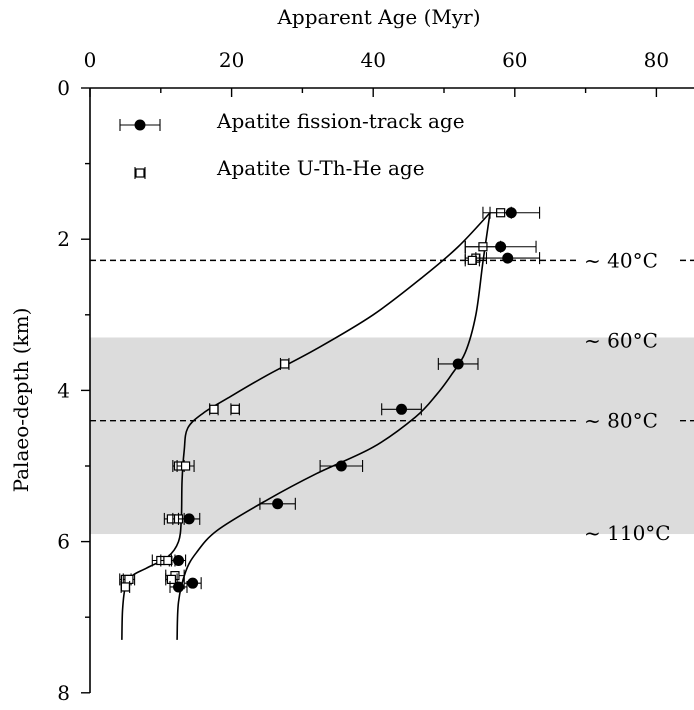  What do you see at coordinates (231, 60) in the screenshot?
I see `x-tick-label: 20` at bounding box center [231, 60].